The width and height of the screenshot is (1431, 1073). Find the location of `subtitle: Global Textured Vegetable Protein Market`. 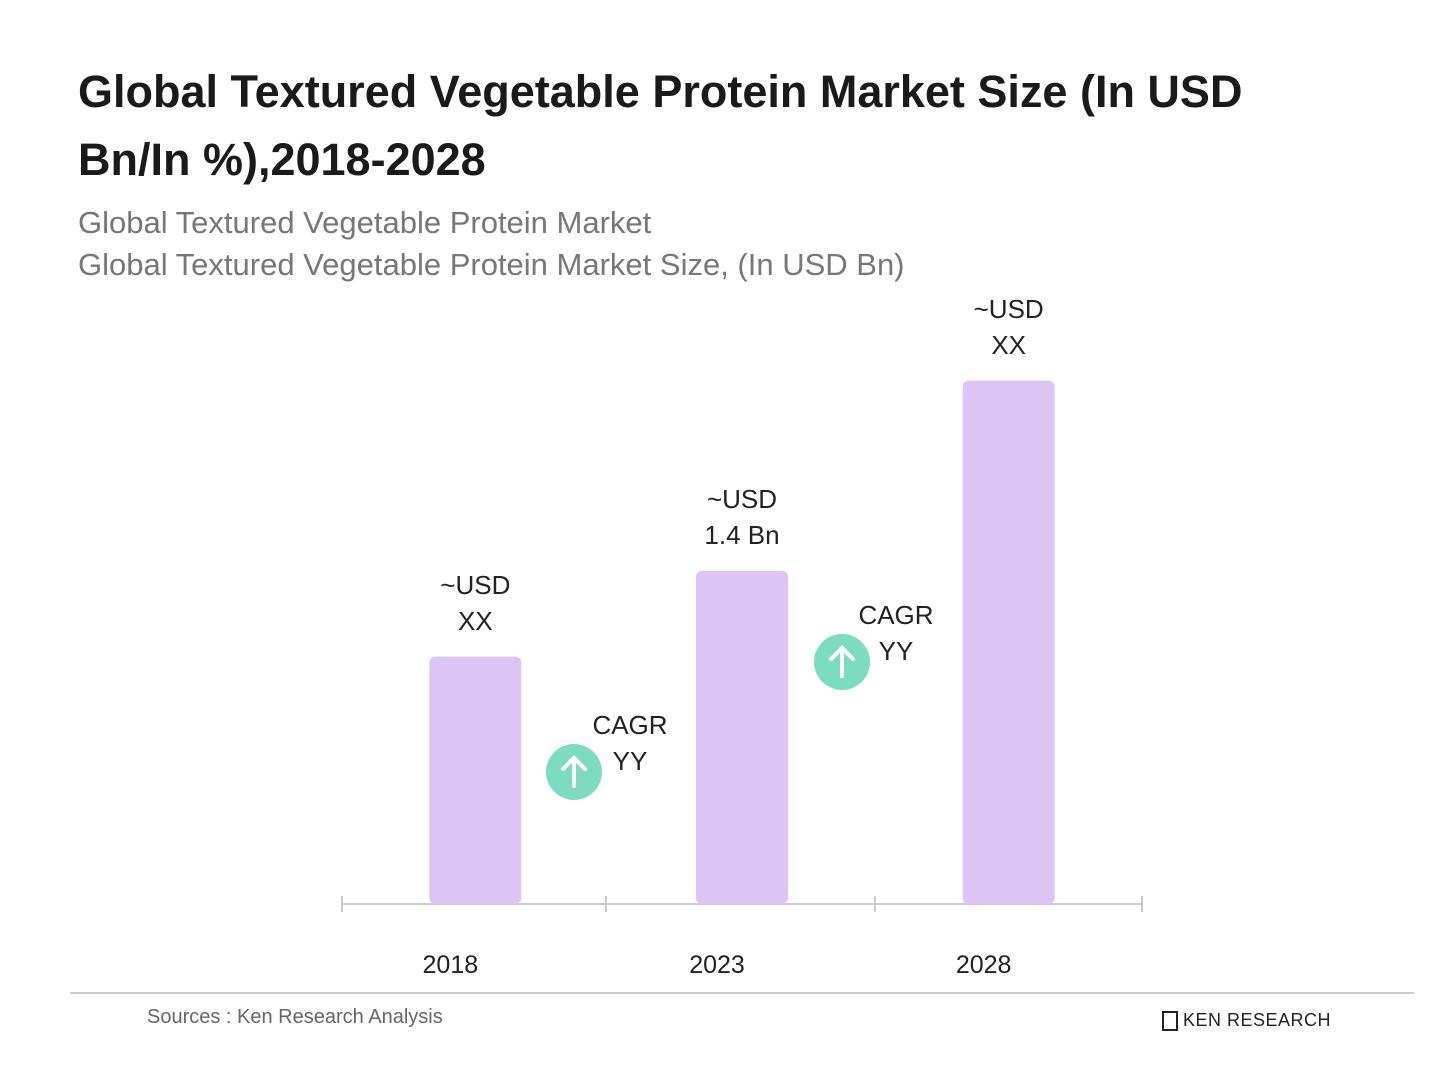

subtitle: Global Textured Vegetable Protein Market is located at coordinates (365, 222).